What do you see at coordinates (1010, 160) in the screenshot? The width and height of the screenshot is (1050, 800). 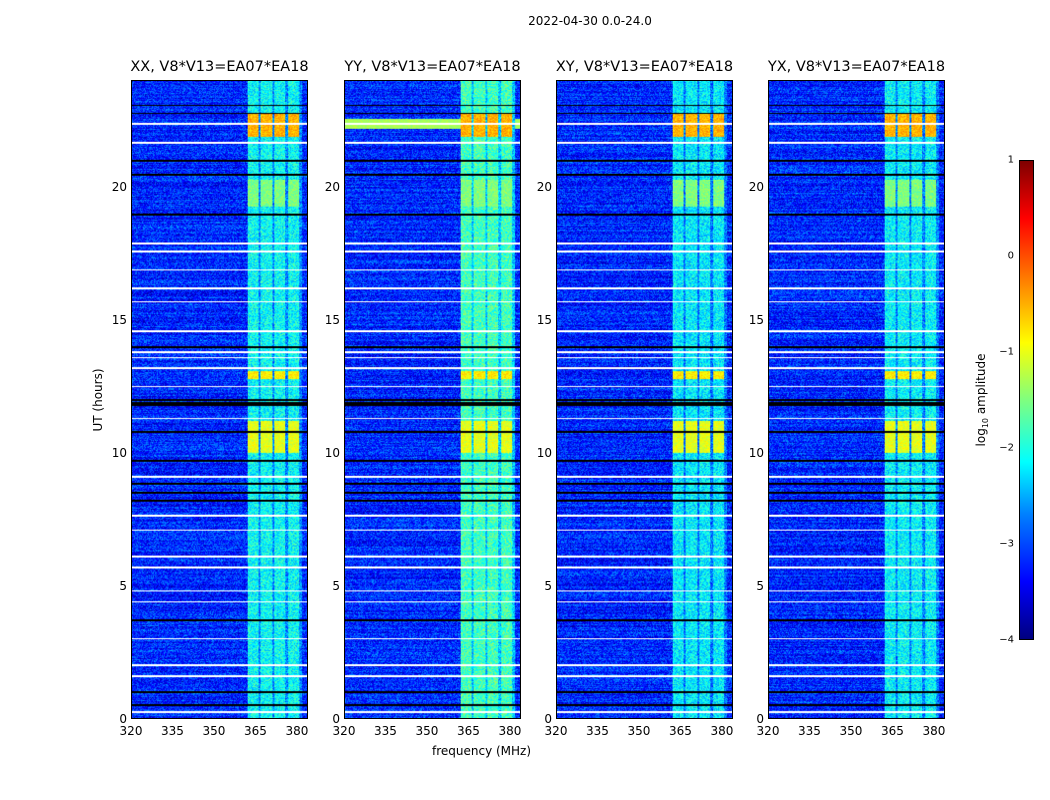 I see `colorbar-tick-label: 1` at bounding box center [1010, 160].